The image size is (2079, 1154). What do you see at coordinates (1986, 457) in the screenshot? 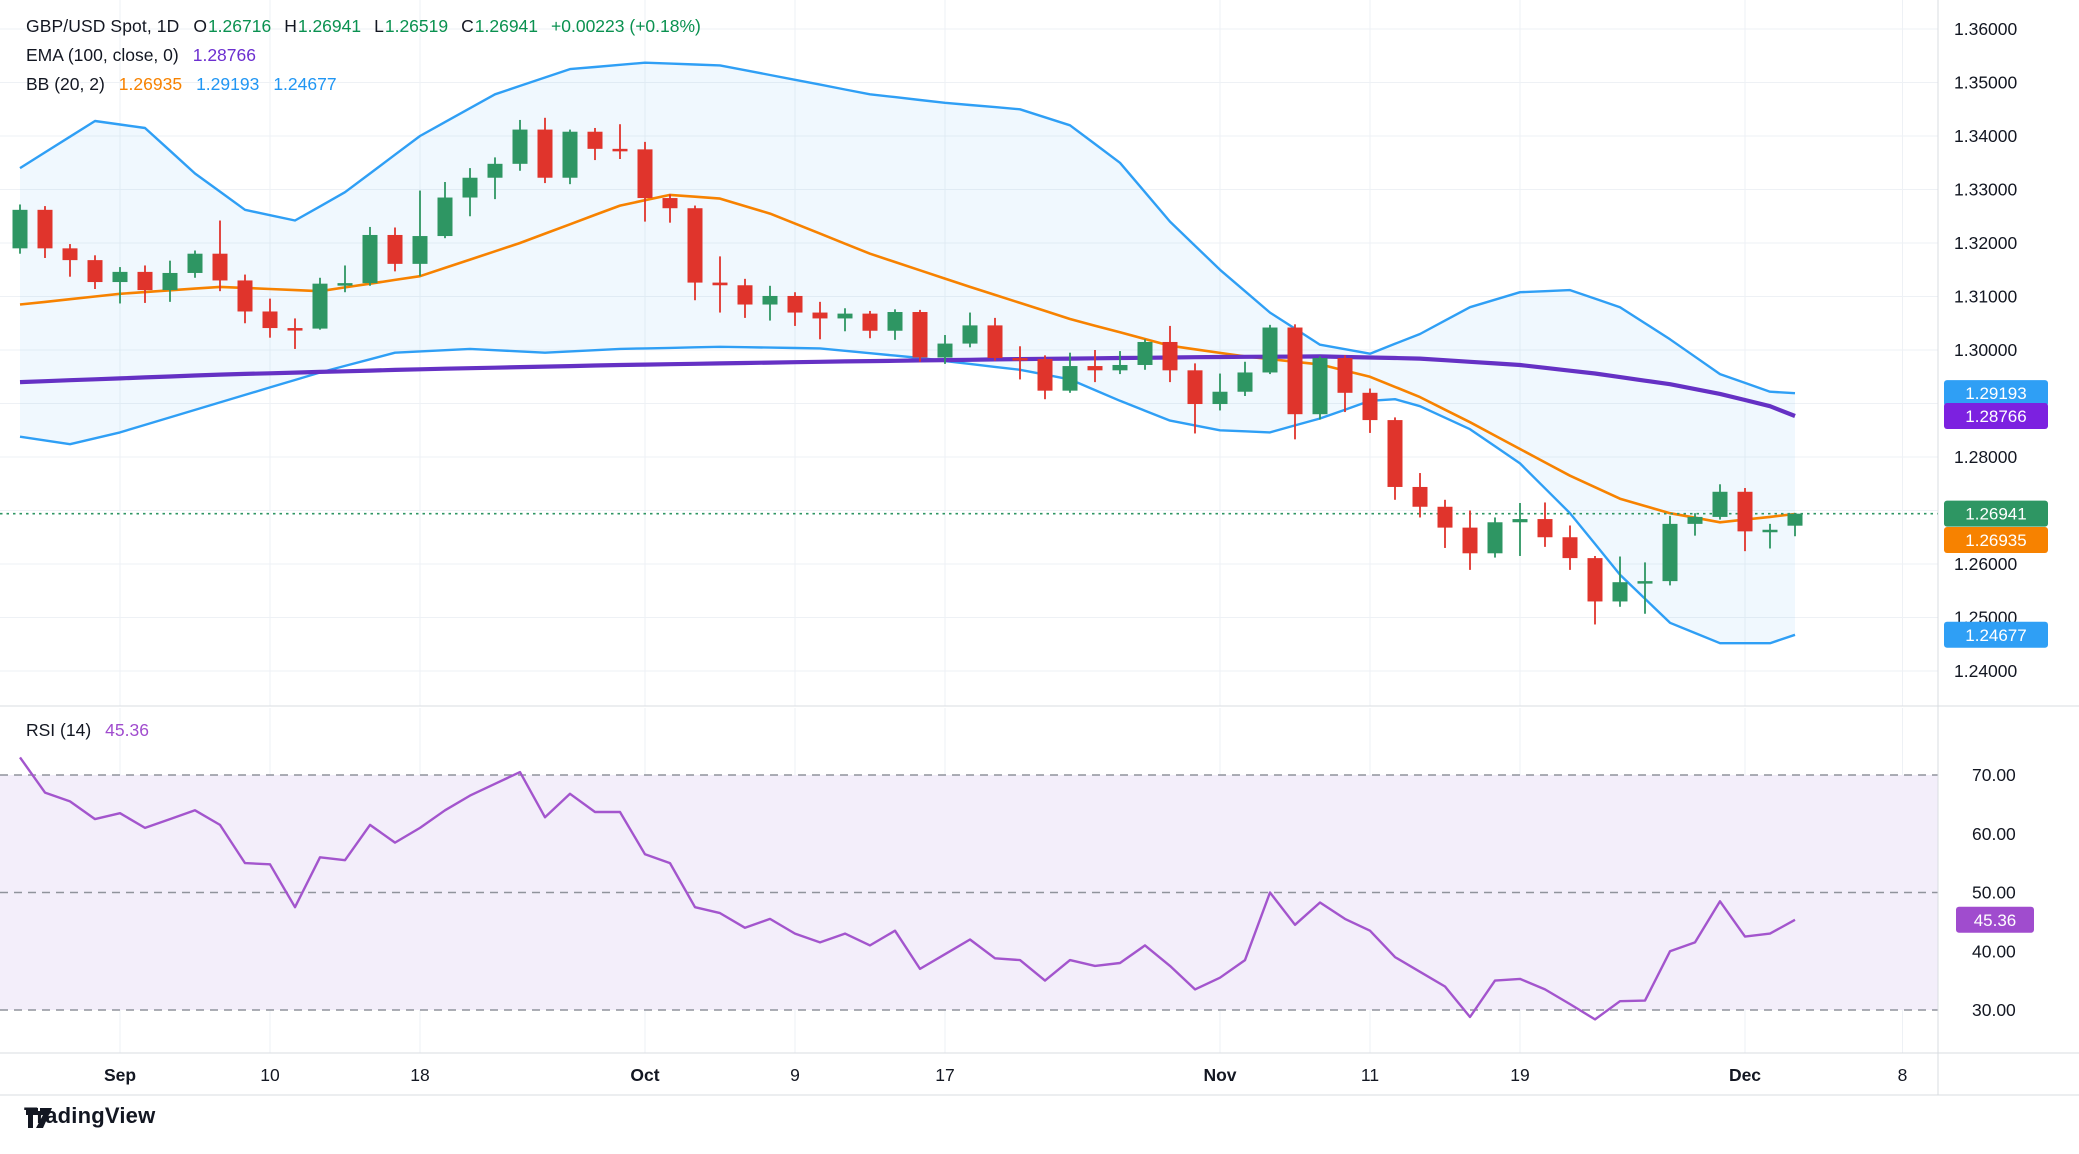
I see `price-tick-label: 1.28000` at bounding box center [1986, 457].